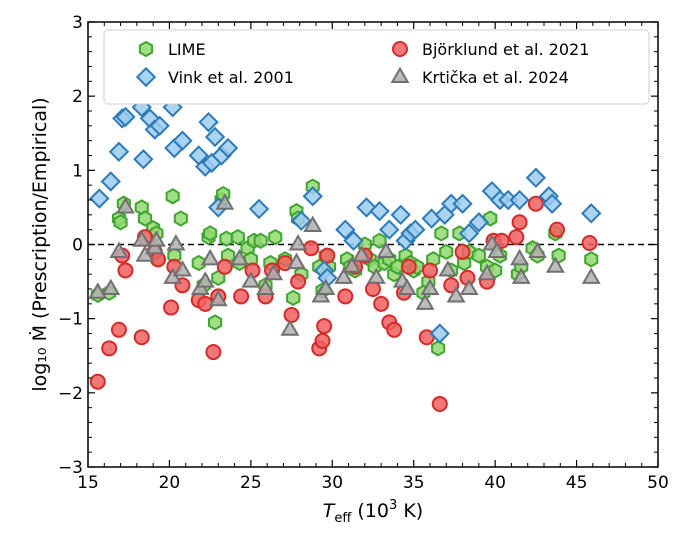 This screenshot has width=675, height=535. What do you see at coordinates (400, 74) in the screenshot?
I see `legend-marker-triangle` at bounding box center [400, 74].